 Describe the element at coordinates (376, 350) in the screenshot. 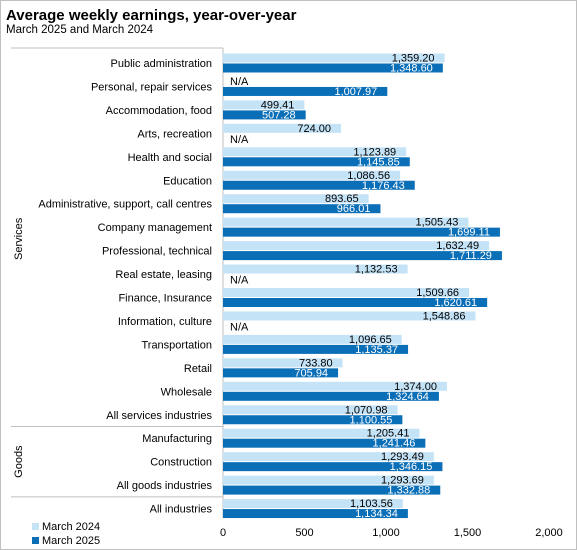

I see `data-label-march-2025: 1,135.37` at that location.